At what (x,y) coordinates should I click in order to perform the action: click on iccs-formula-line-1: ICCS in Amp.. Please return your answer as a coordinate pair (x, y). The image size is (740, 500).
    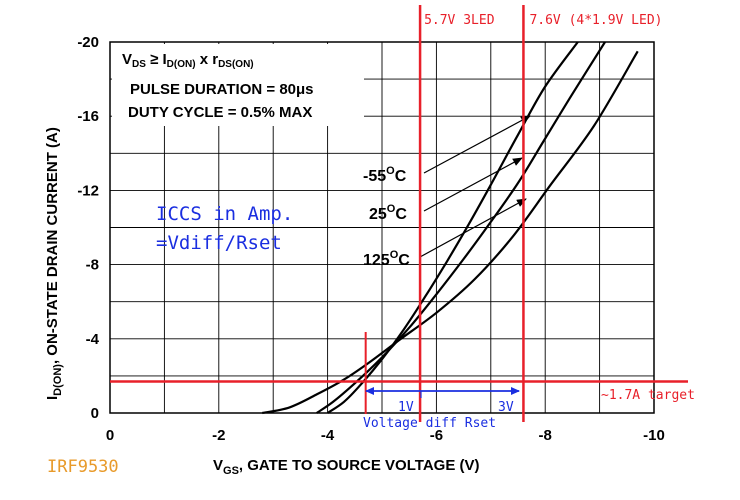
    Looking at the image, I should click on (224, 214).